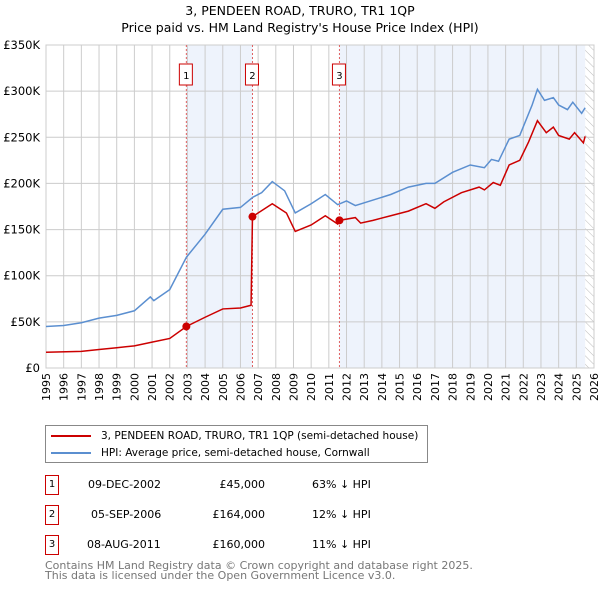  I want to click on sale-badge: 2, so click(52, 515).